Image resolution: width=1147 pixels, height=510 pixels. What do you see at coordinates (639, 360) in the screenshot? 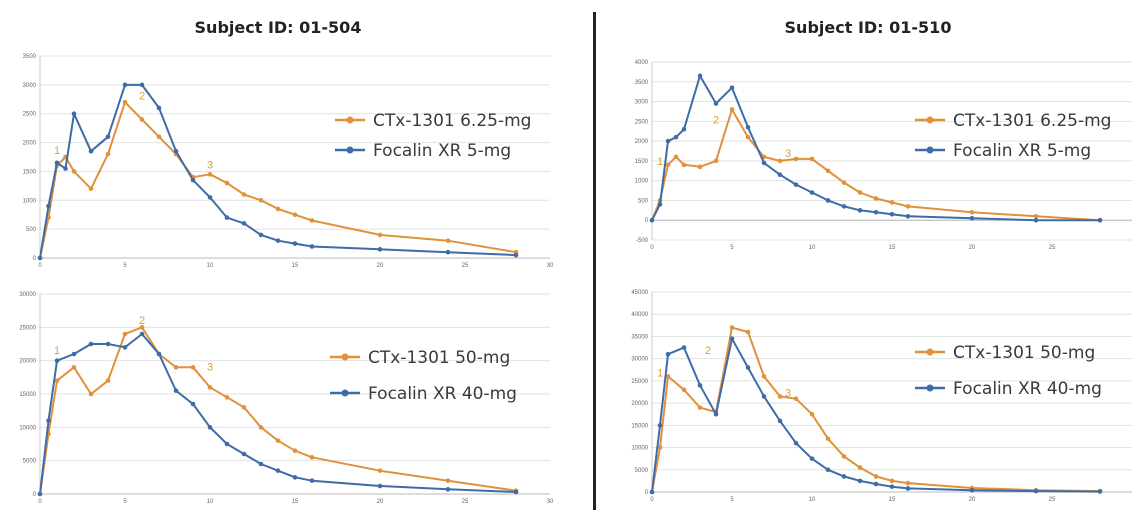
I see `y-tick-label: 30000` at bounding box center [639, 360].